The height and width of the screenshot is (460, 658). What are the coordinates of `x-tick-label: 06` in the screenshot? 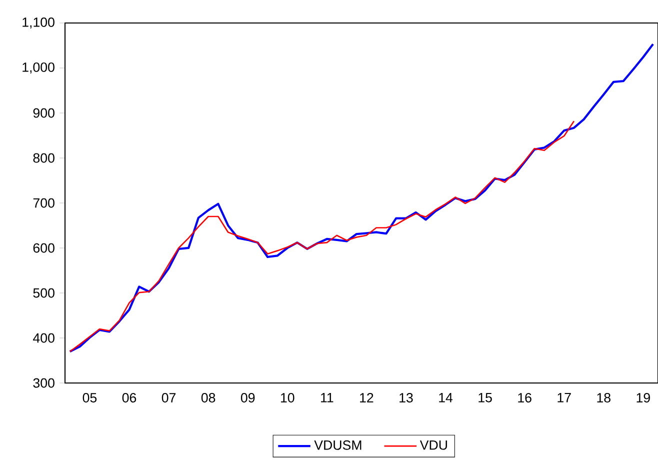 It's located at (129, 397).